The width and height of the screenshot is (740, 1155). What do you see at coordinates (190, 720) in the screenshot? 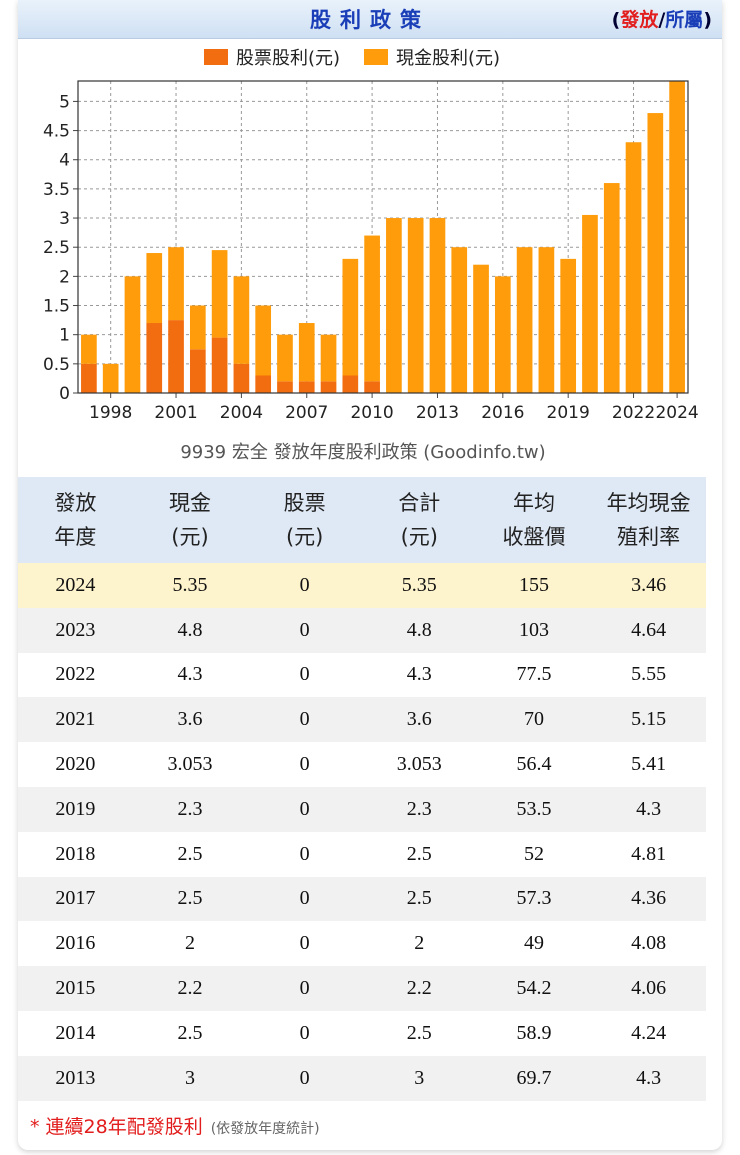
I see `table-cell: 3.6` at bounding box center [190, 720].